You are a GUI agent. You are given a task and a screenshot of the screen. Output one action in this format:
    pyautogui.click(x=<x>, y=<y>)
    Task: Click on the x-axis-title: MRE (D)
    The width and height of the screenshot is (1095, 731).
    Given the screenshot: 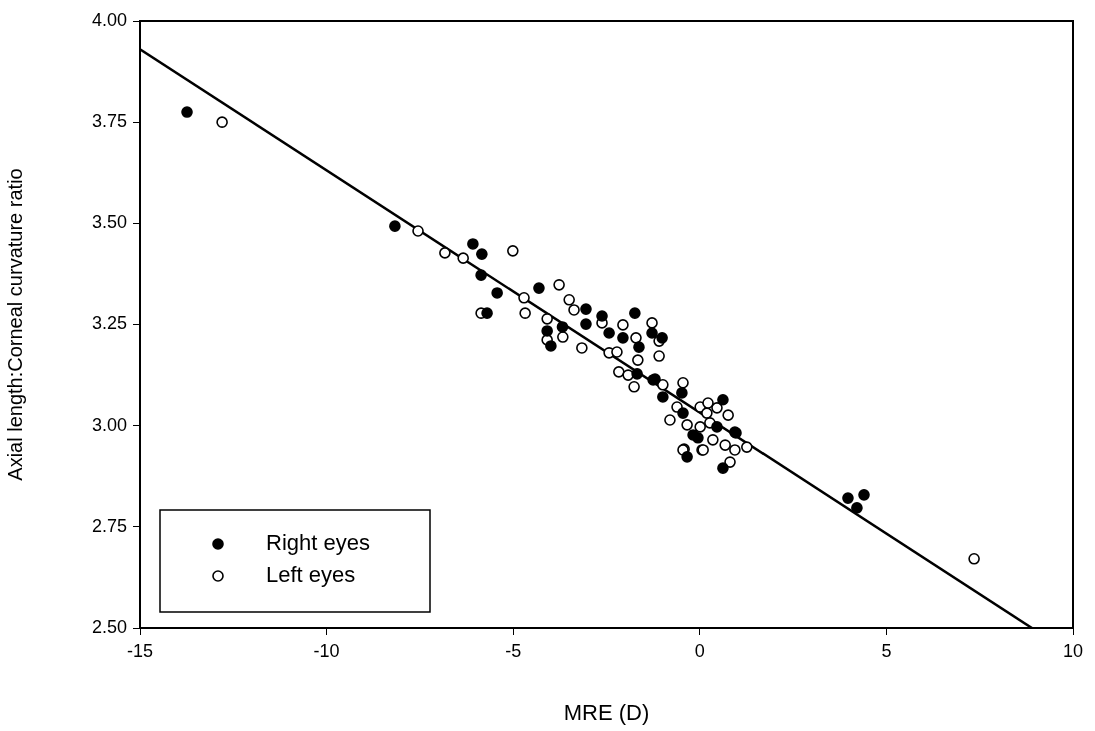 What is the action you would take?
    pyautogui.click(x=606, y=712)
    